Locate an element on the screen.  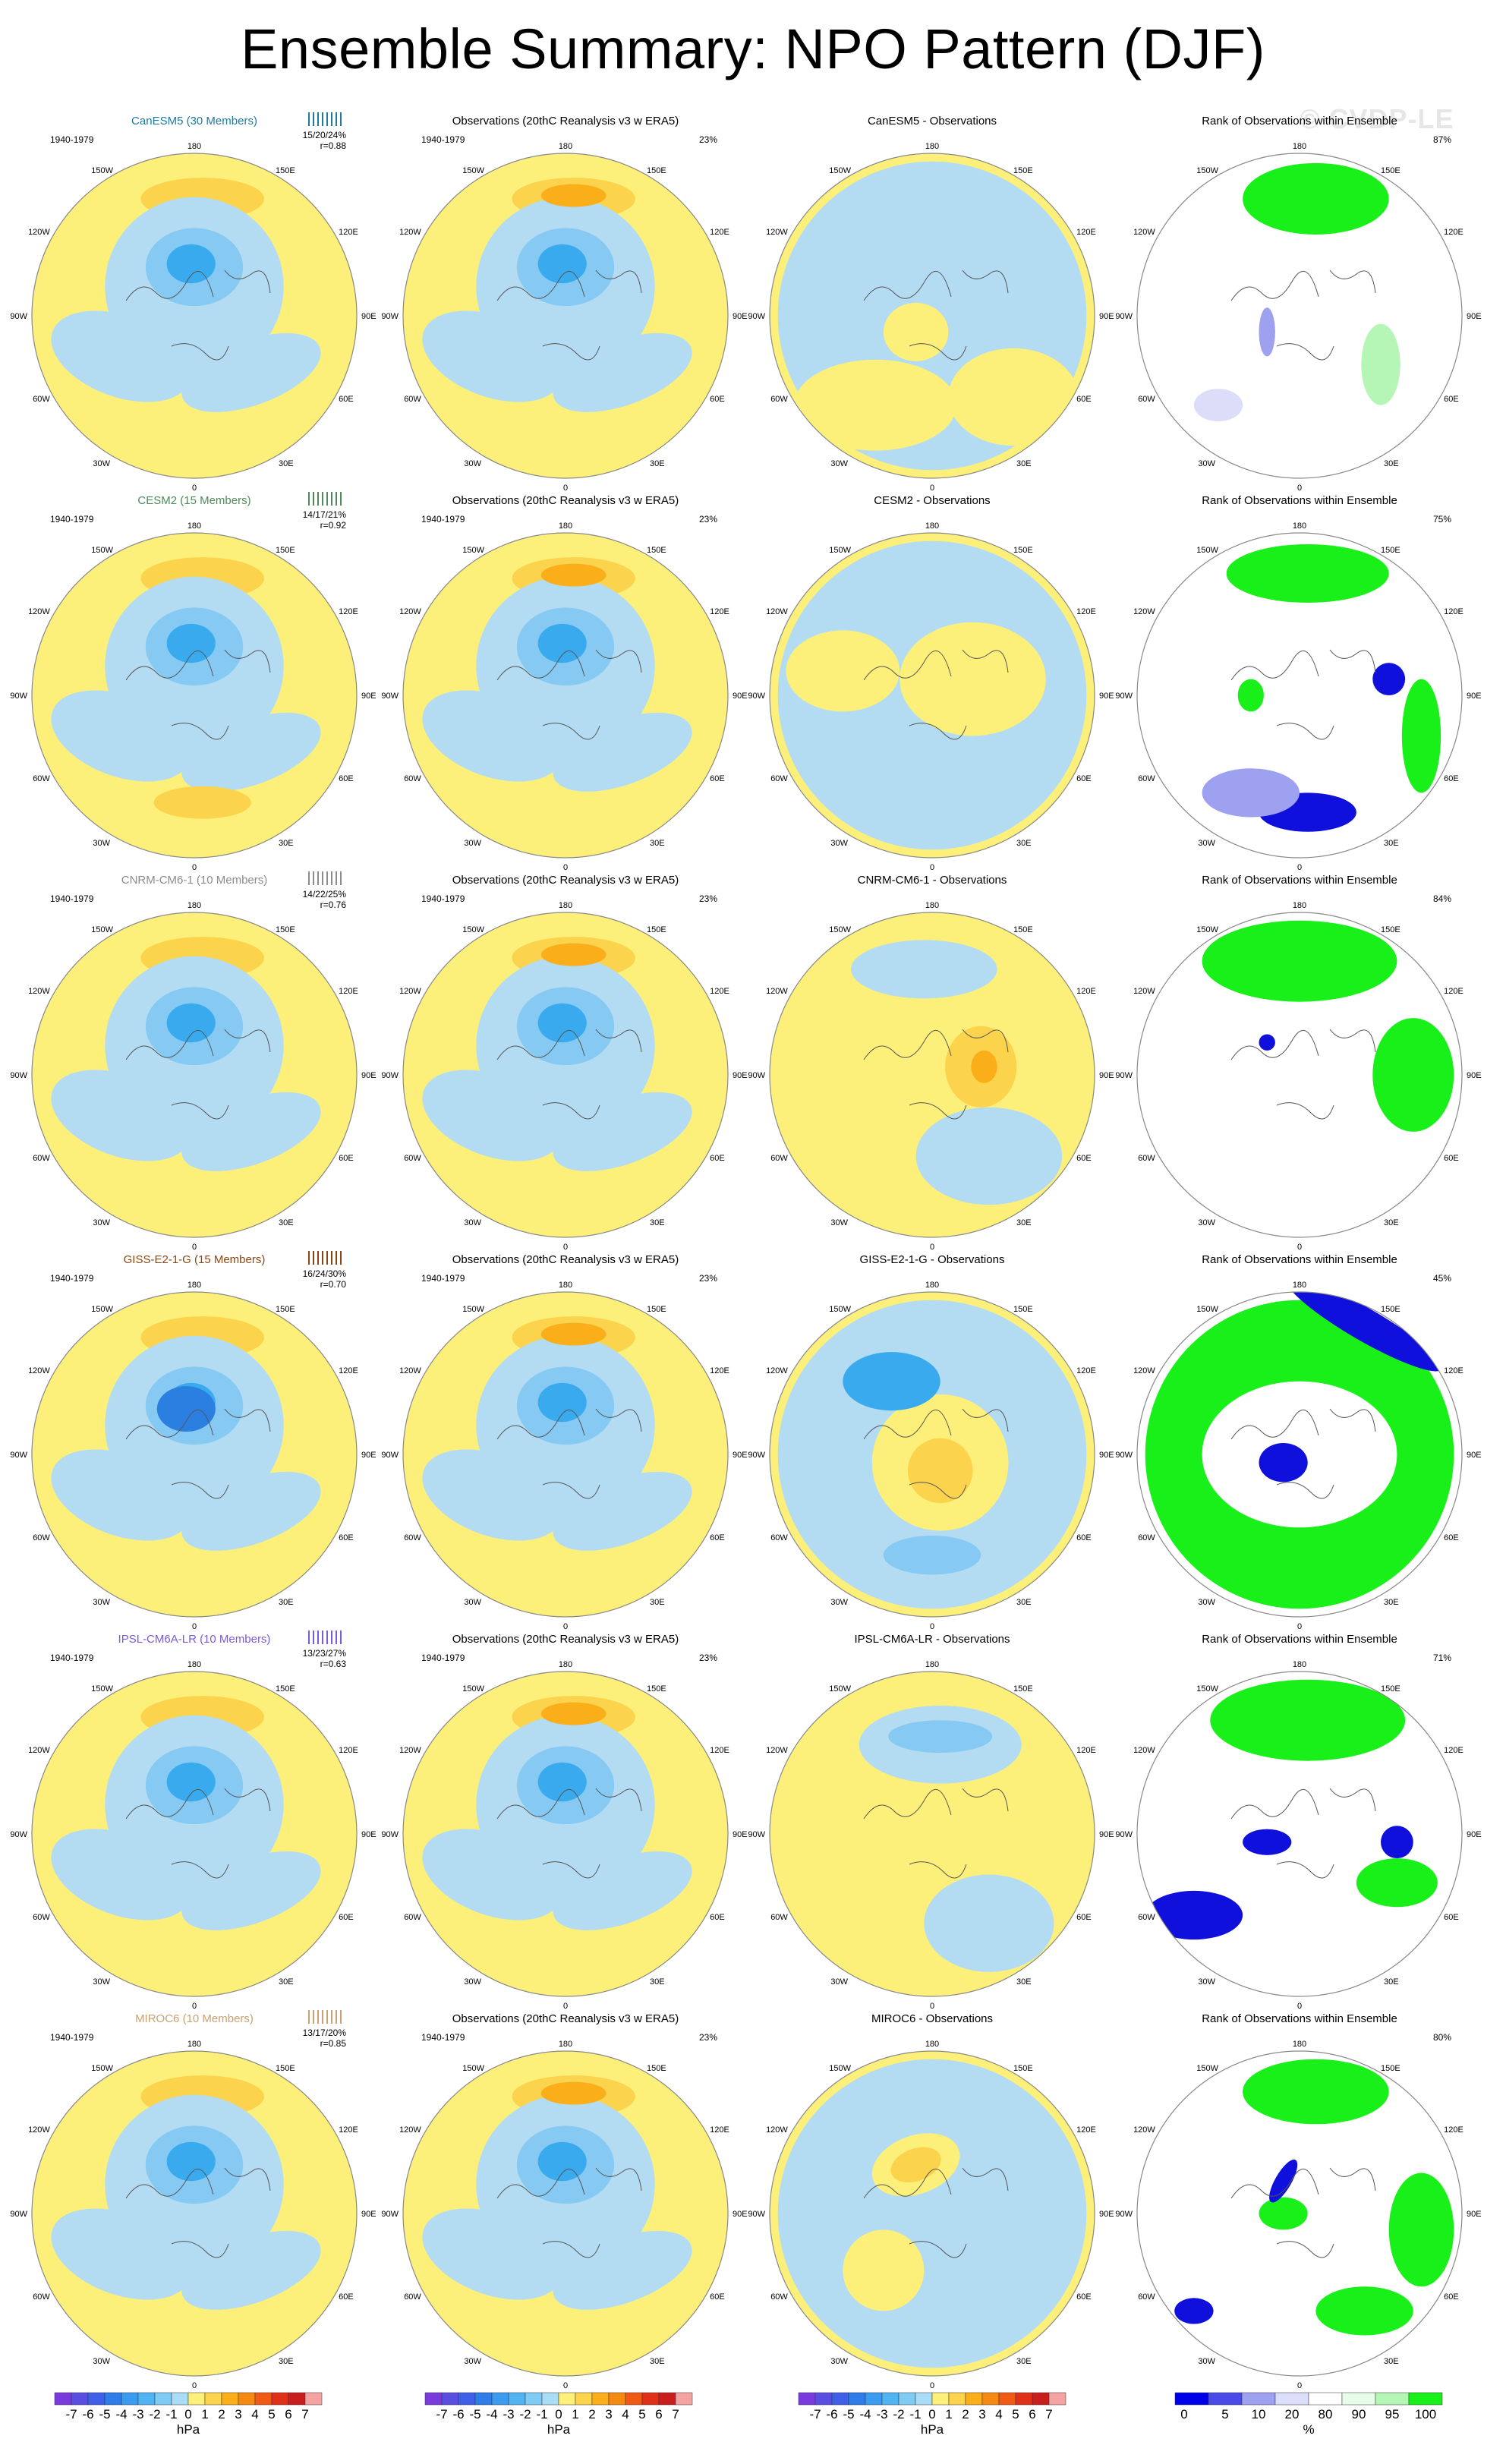
colorbar-tick-label: 7 is located at coordinates (675, 2414).